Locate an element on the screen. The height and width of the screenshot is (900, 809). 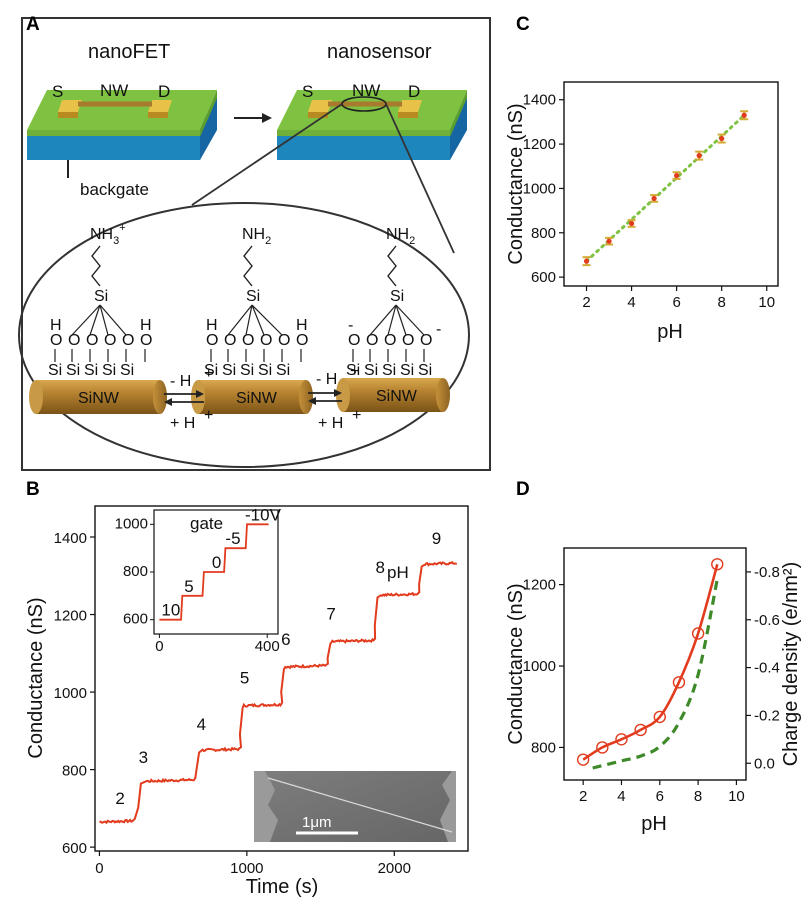
equilibrium-2: - H + + H + is located at coordinates (334, 397).